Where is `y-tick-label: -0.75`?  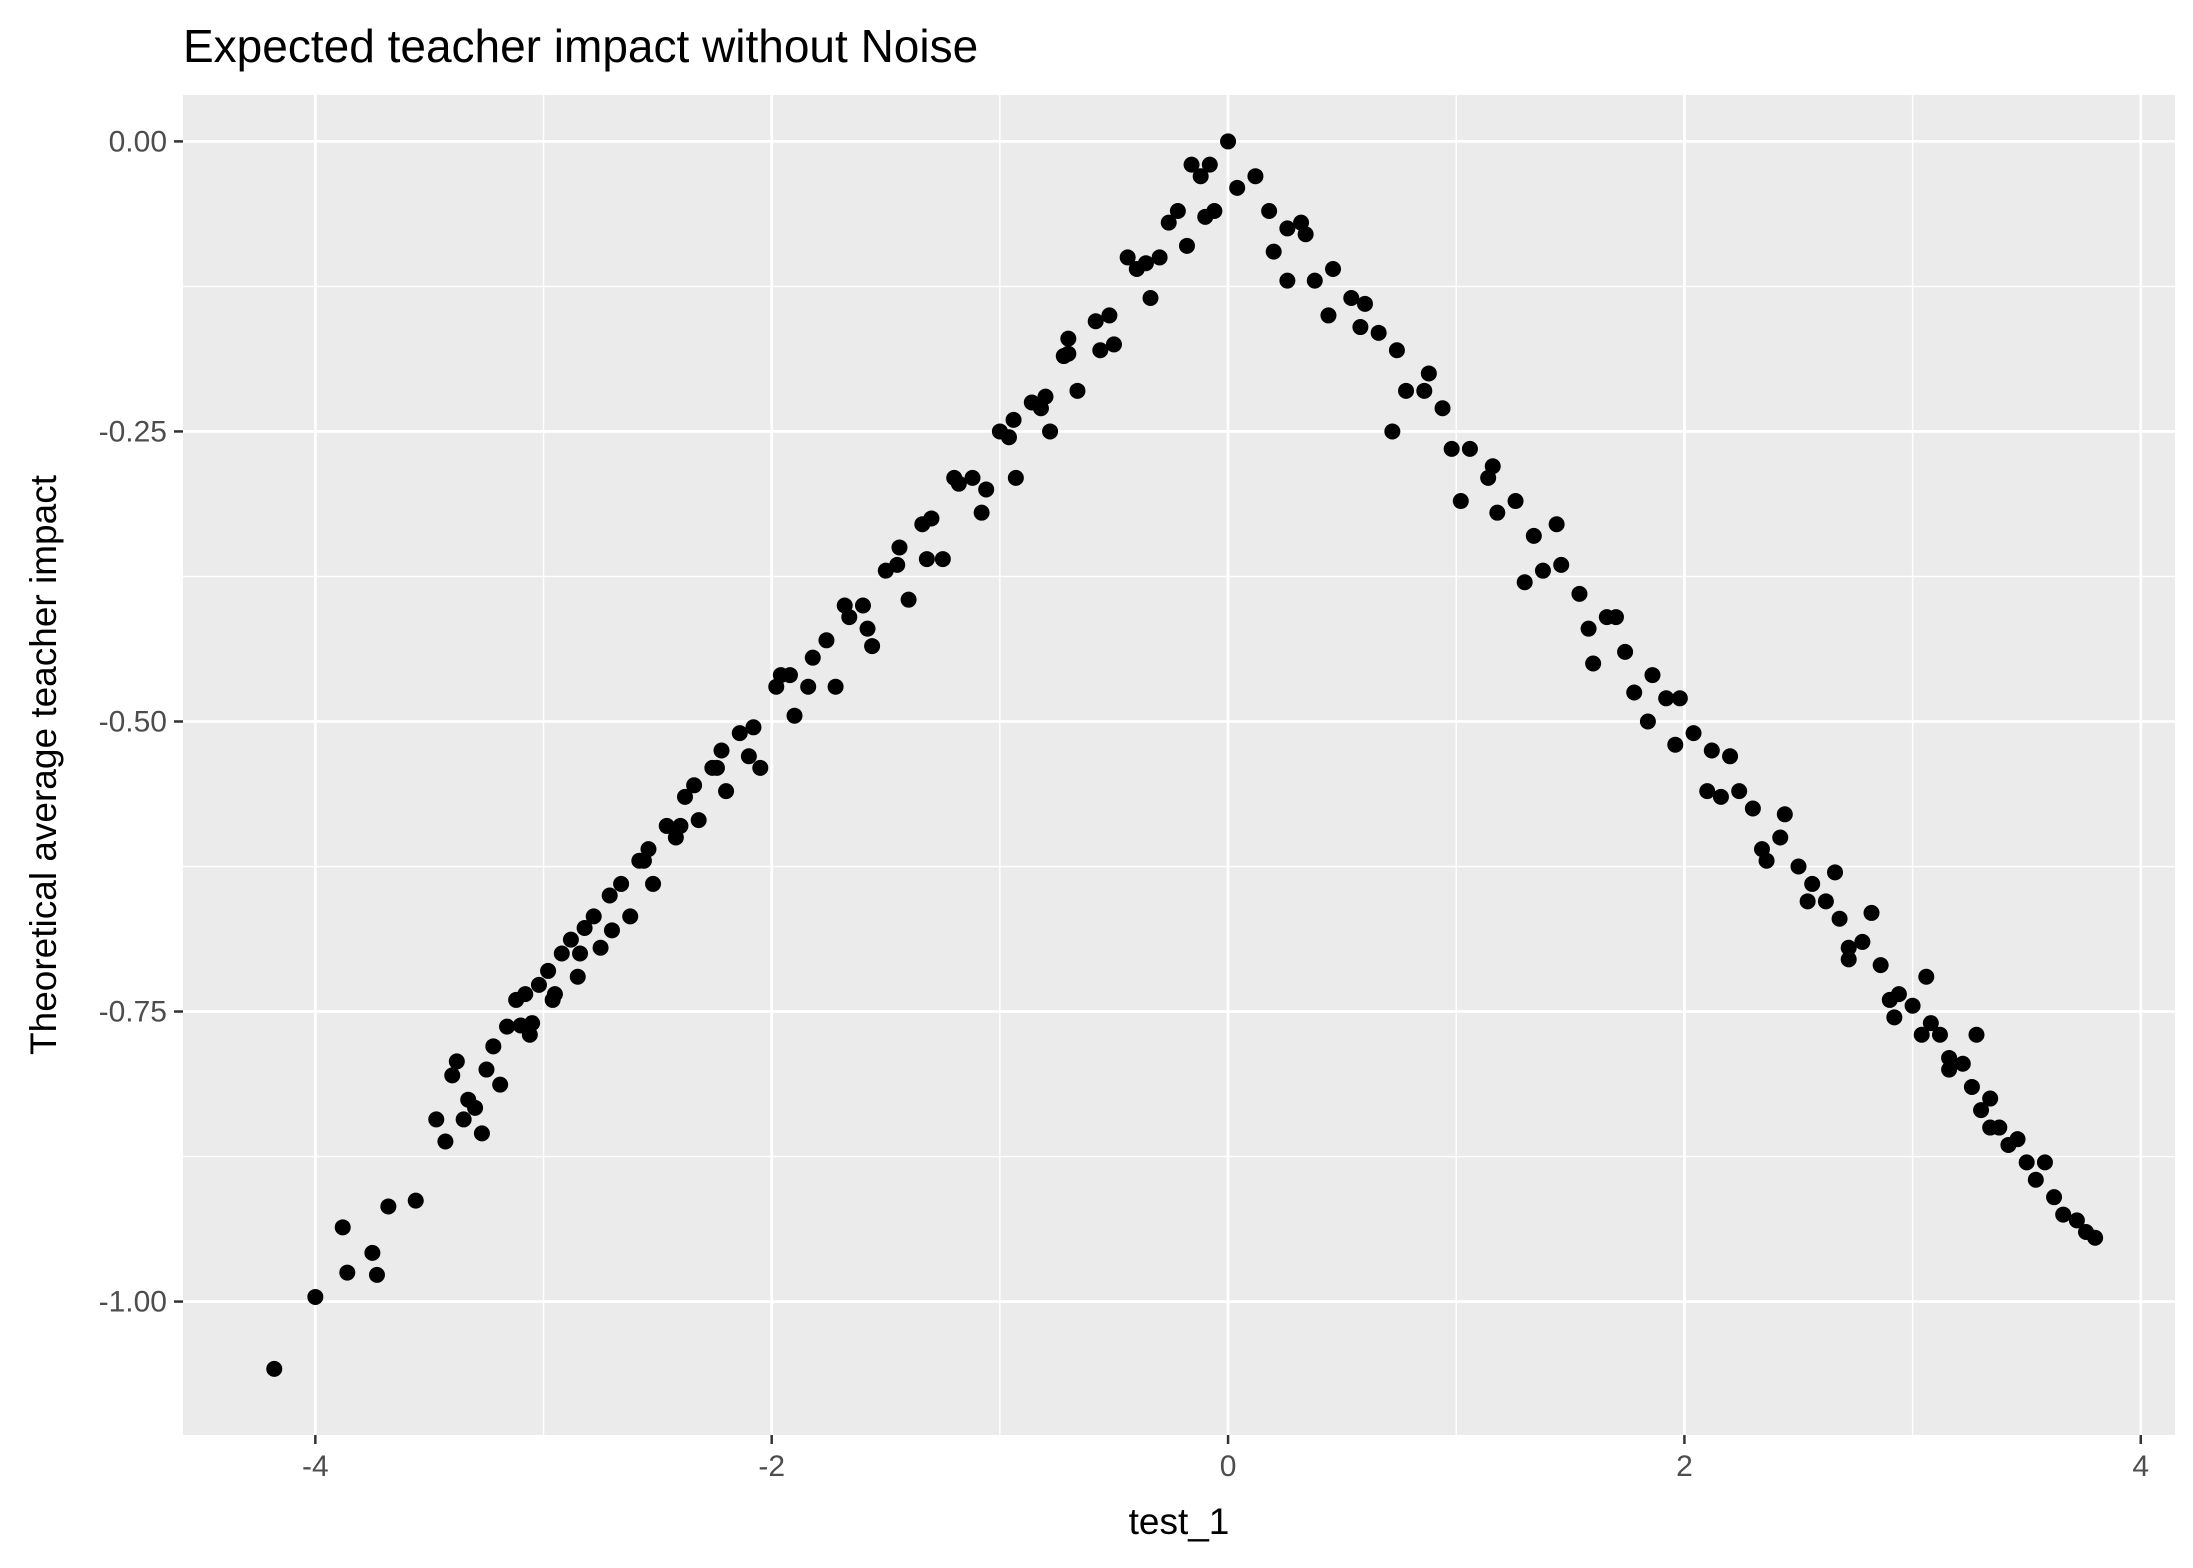 y-tick-label: -0.75 is located at coordinates (133, 1012).